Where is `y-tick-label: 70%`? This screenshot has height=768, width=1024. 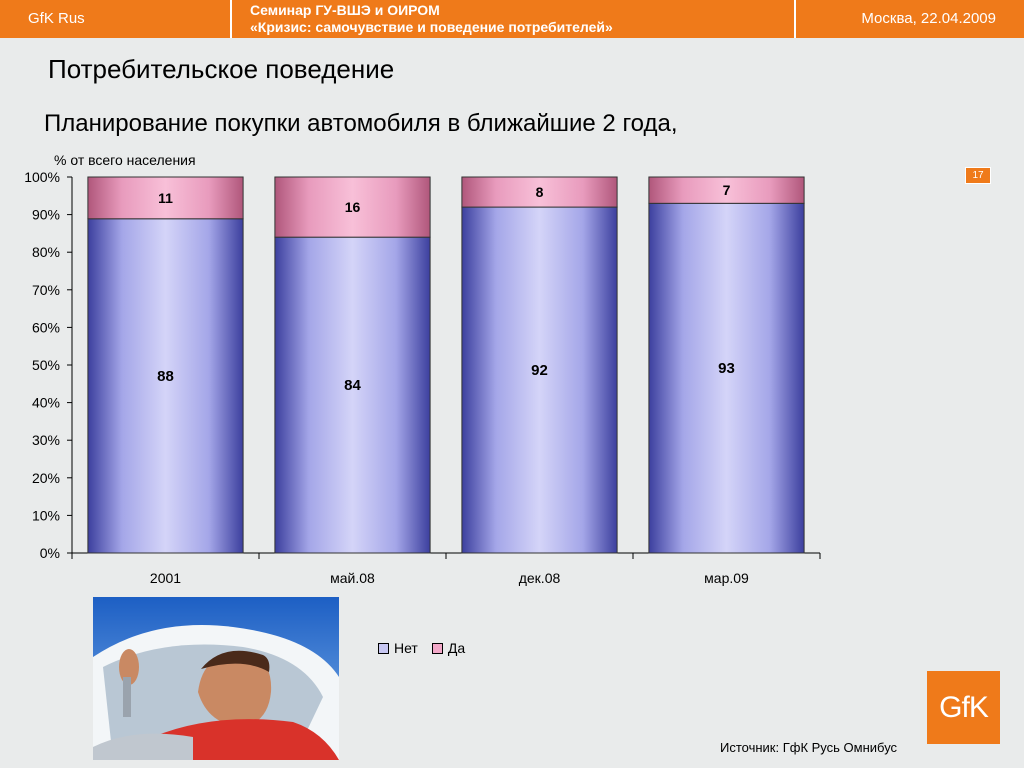
y-tick-label: 70% is located at coordinates (46, 290).